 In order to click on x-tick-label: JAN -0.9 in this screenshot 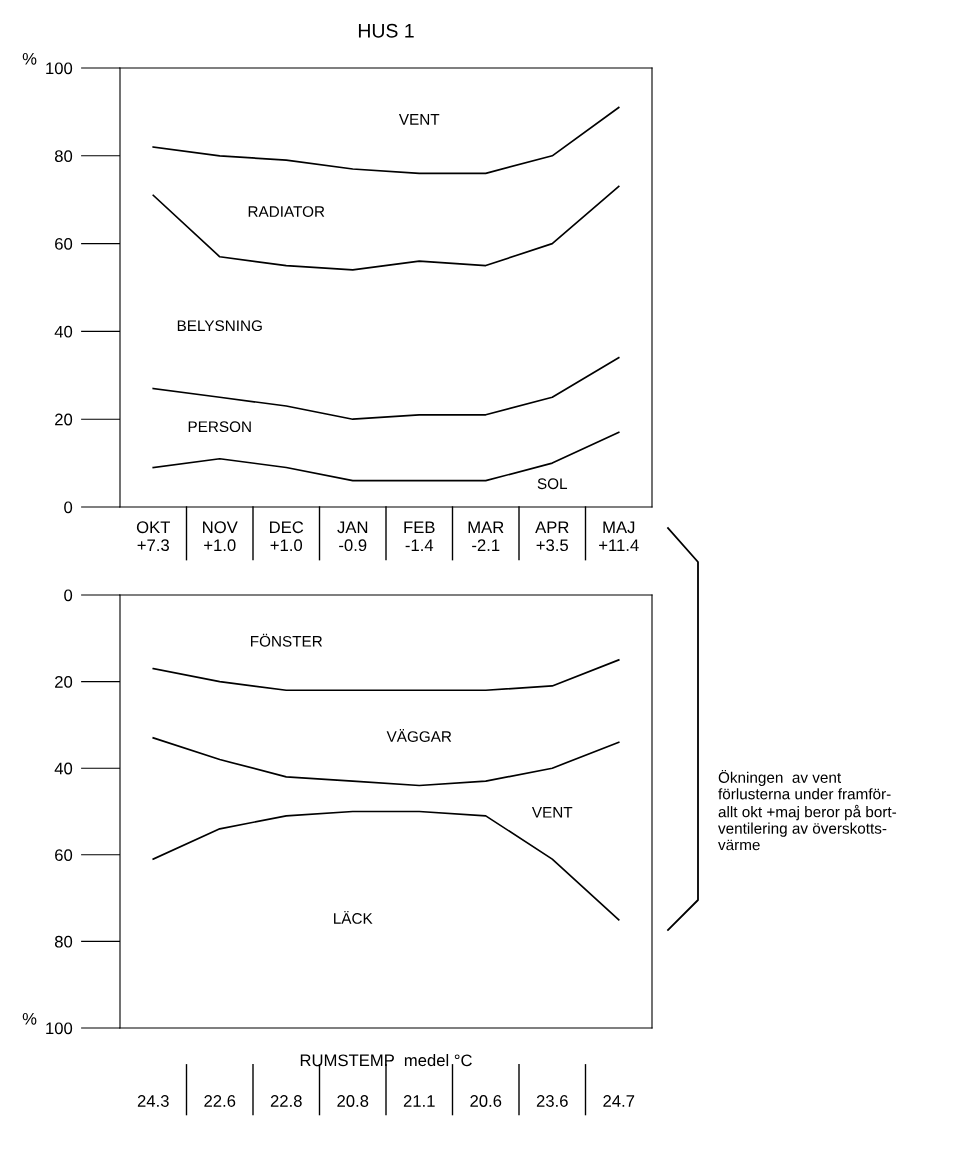, I will do `click(352, 536)`.